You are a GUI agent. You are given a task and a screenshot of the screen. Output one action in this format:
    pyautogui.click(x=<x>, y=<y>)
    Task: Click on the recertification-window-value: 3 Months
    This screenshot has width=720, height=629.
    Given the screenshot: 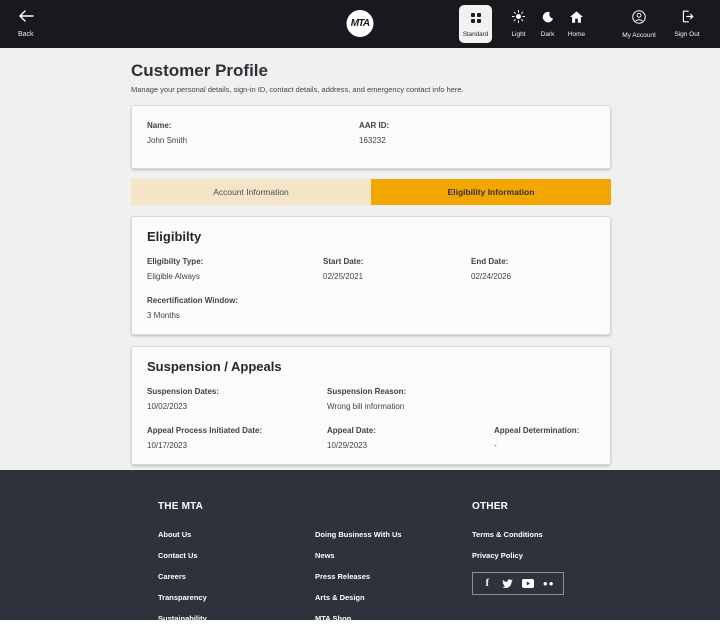 What is the action you would take?
    pyautogui.click(x=163, y=315)
    